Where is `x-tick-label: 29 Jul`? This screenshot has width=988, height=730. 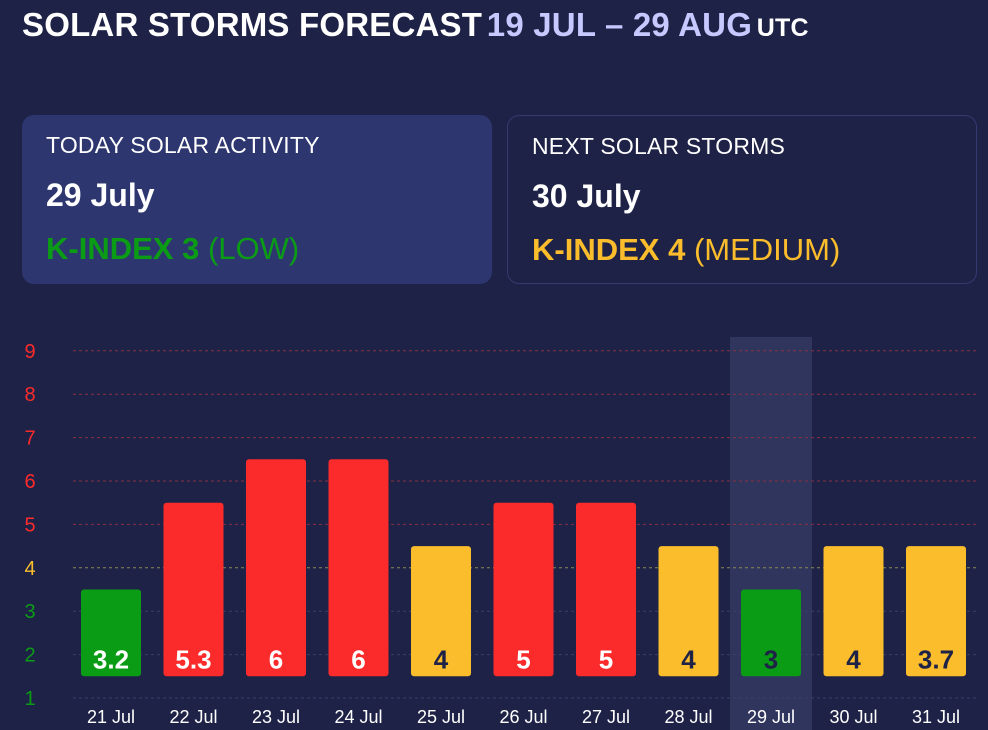 x-tick-label: 29 Jul is located at coordinates (771, 717).